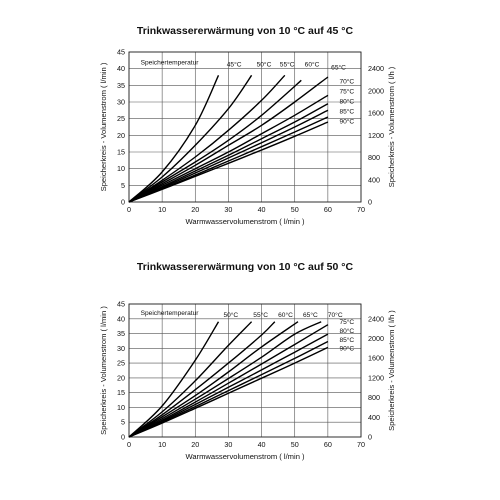 This screenshot has width=500, height=500. Describe the element at coordinates (121, 407) in the screenshot. I see `y-tick-label: 10` at that location.